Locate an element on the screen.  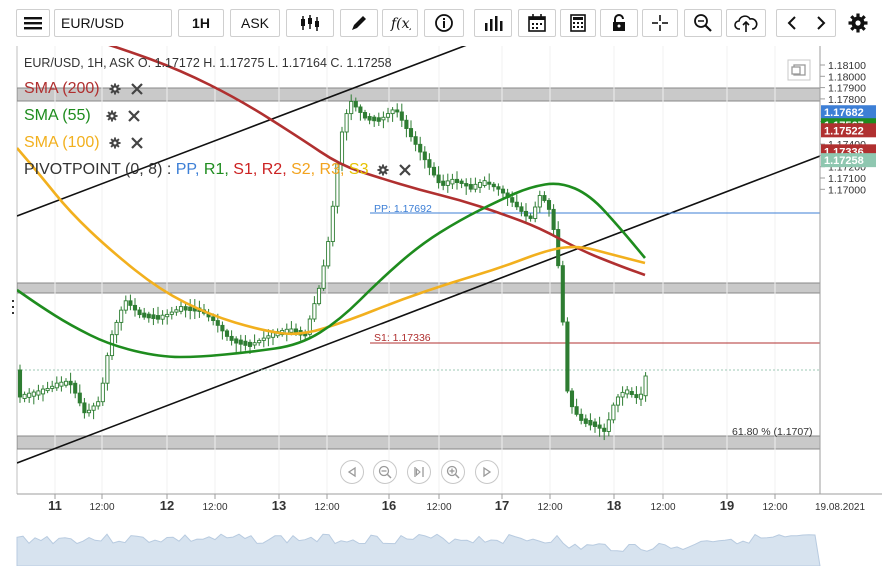
indicator-sma55: SMA (55) is located at coordinates (82, 116).